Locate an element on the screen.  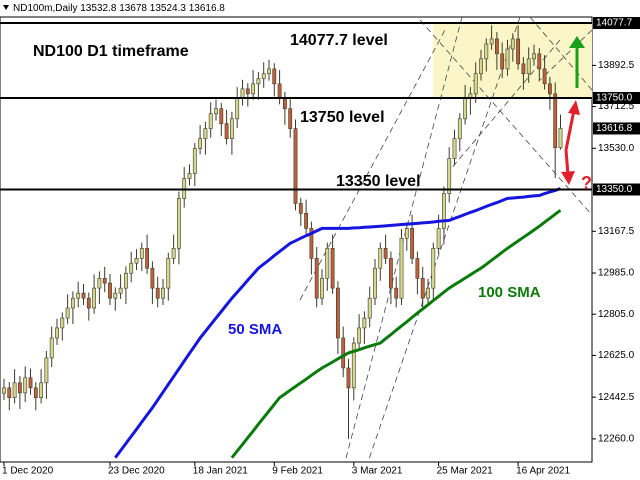
x-tick-label: 18 Jan 2021 is located at coordinates (220, 471).